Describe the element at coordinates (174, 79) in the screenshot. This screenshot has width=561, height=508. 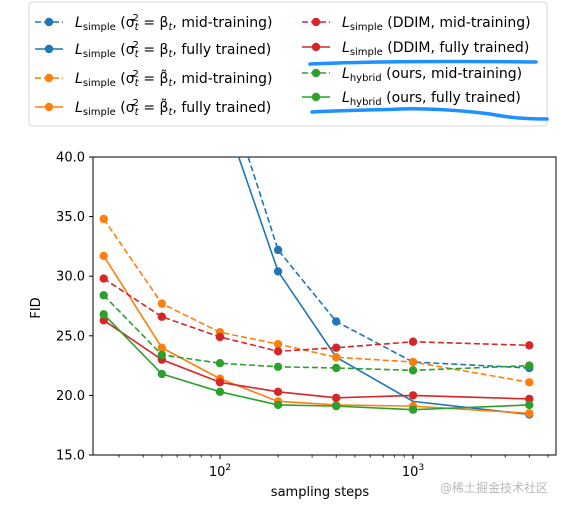
I see `legend-label: Lsimple (σt2 = β̃t, mid-training)` at that location.